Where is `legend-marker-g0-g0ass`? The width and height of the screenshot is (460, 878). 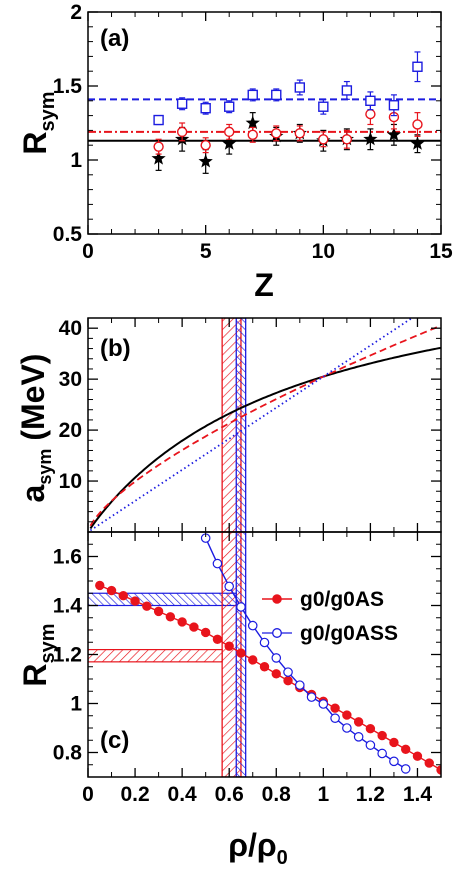 legend-marker-g0-g0ass is located at coordinates (277, 633).